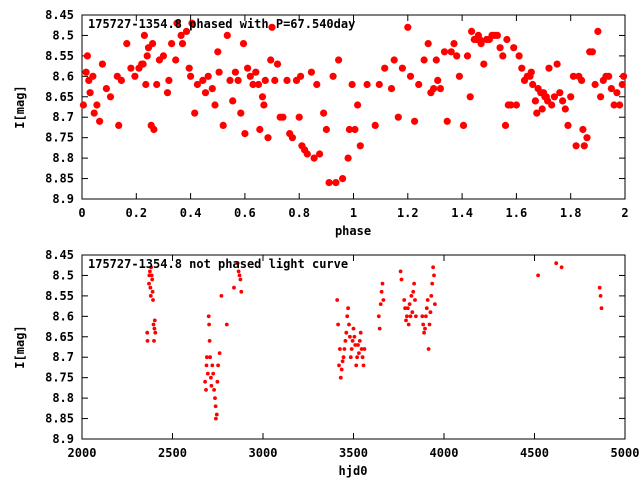 The image size is (640, 480). Describe the element at coordinates (625, 453) in the screenshot. I see `unphased-x-tick-label: 5000` at that location.